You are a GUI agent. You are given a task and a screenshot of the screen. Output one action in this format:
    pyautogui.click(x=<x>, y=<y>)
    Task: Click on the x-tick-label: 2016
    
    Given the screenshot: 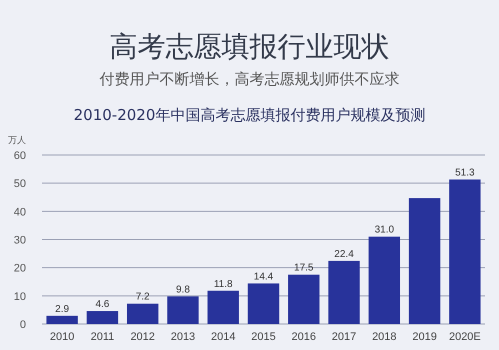 What is the action you would take?
    pyautogui.click(x=304, y=337)
    